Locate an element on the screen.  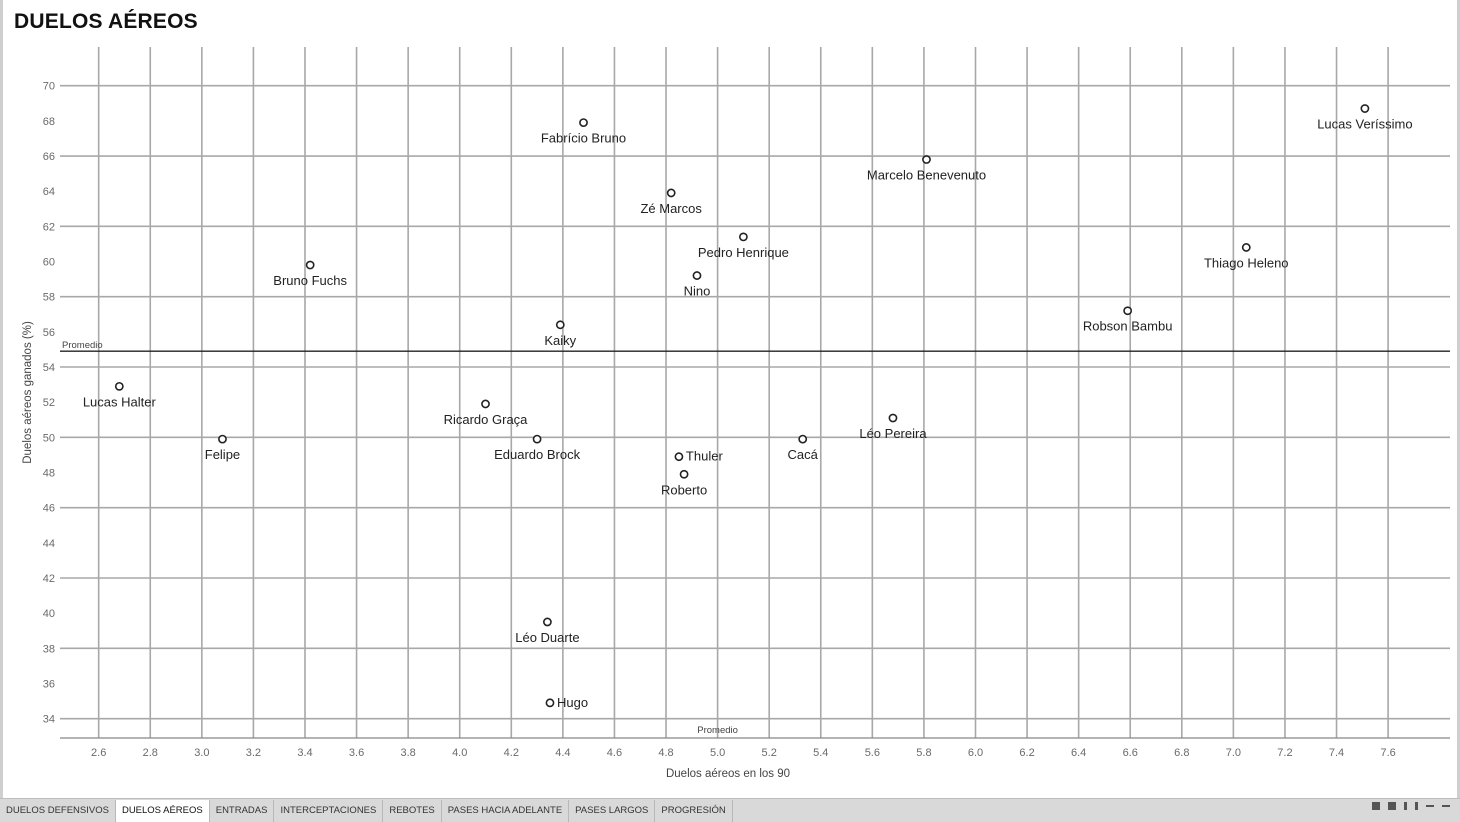
tab-duelos-aereos: DUELOS AÉREOS is located at coordinates (162, 810).